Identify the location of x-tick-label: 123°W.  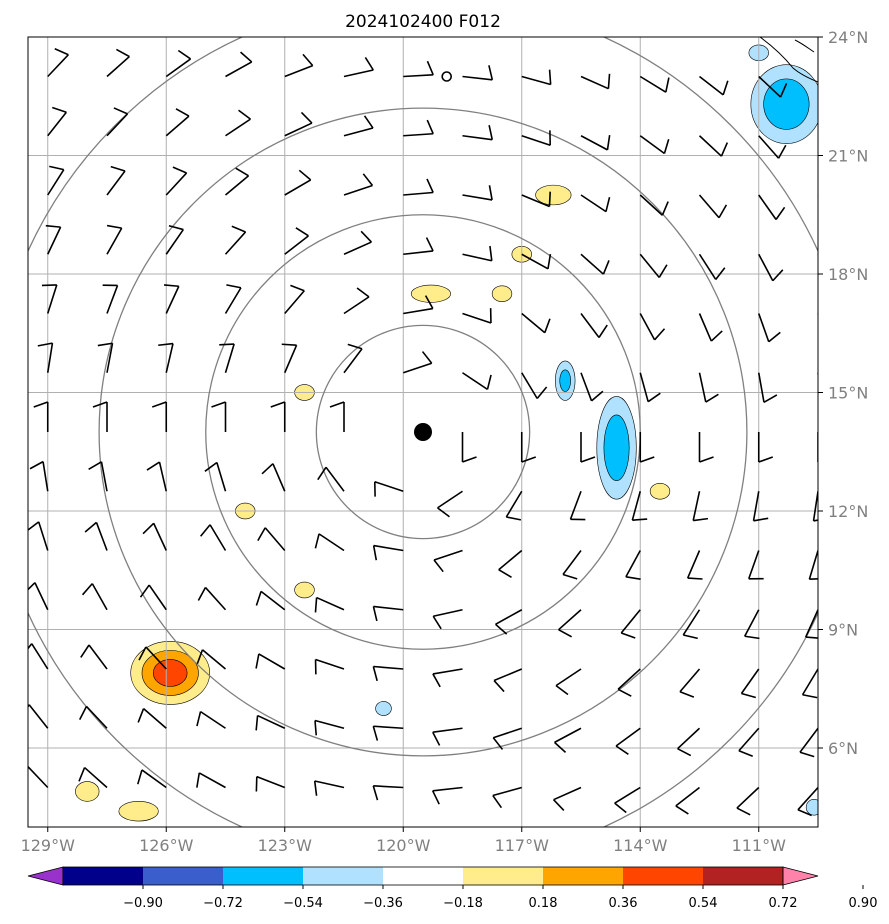
(285, 845).